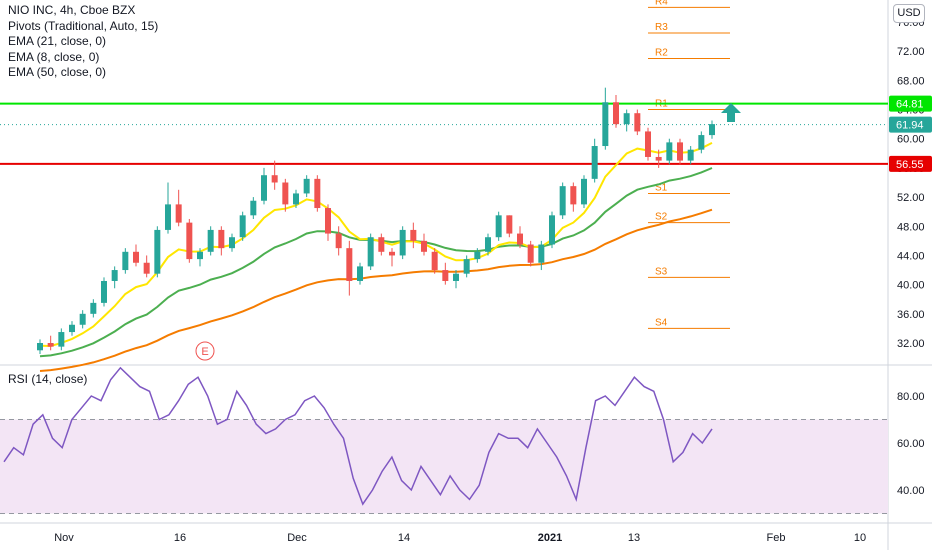 This screenshot has width=932, height=550. Describe the element at coordinates (550, 538) in the screenshot. I see `date-tick-label: 2021` at that location.